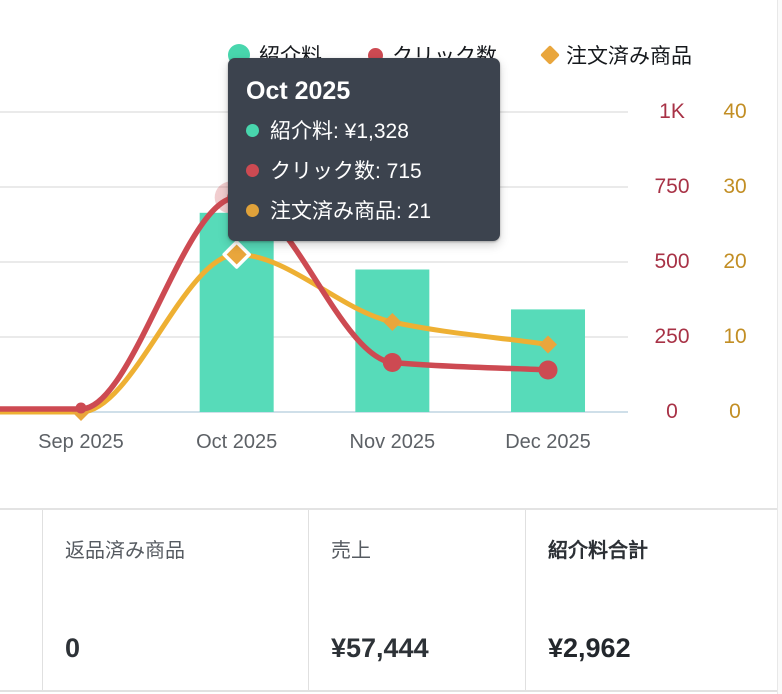 This screenshot has width=782, height=694. Describe the element at coordinates (598, 551) in the screenshot. I see `stat-label: 紹介料合計` at that location.